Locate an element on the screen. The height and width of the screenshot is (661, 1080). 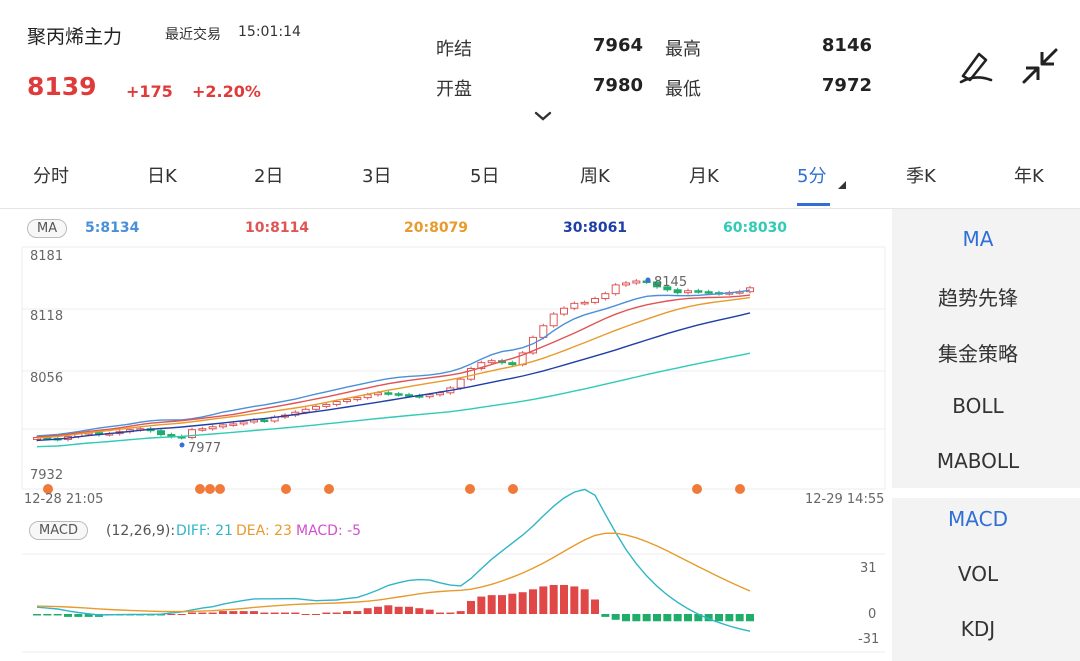
collapse-arrows-icon is located at coordinates (1040, 66).